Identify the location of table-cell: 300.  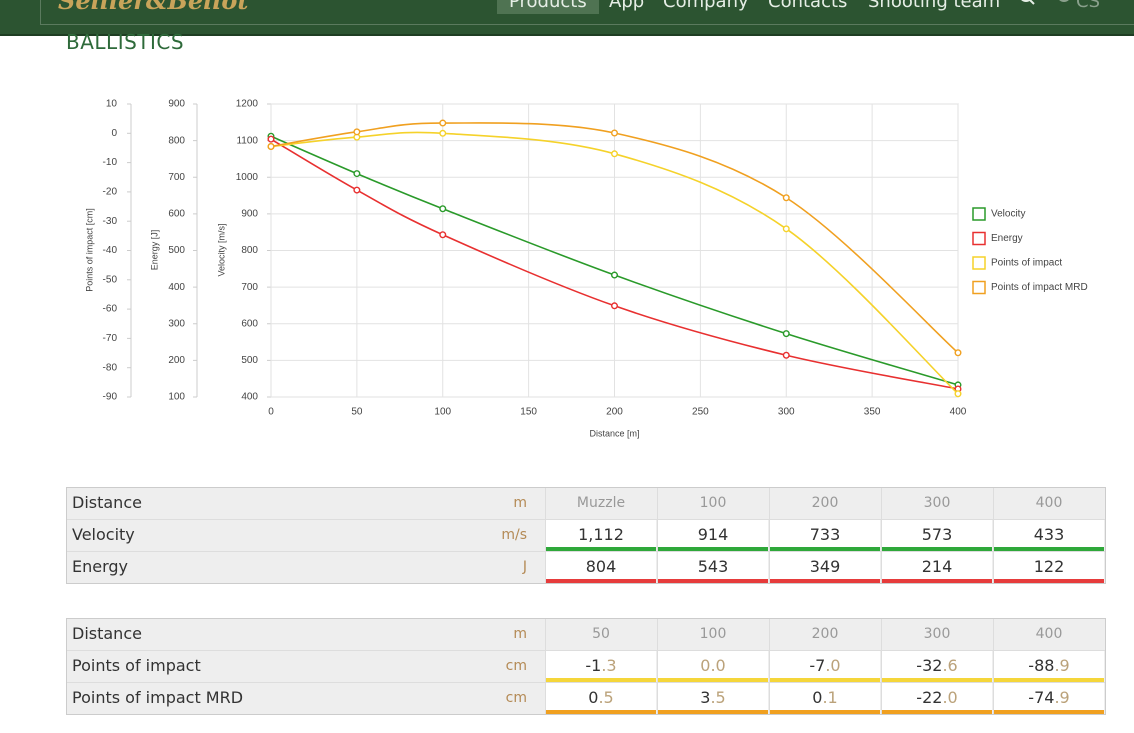
(936, 503).